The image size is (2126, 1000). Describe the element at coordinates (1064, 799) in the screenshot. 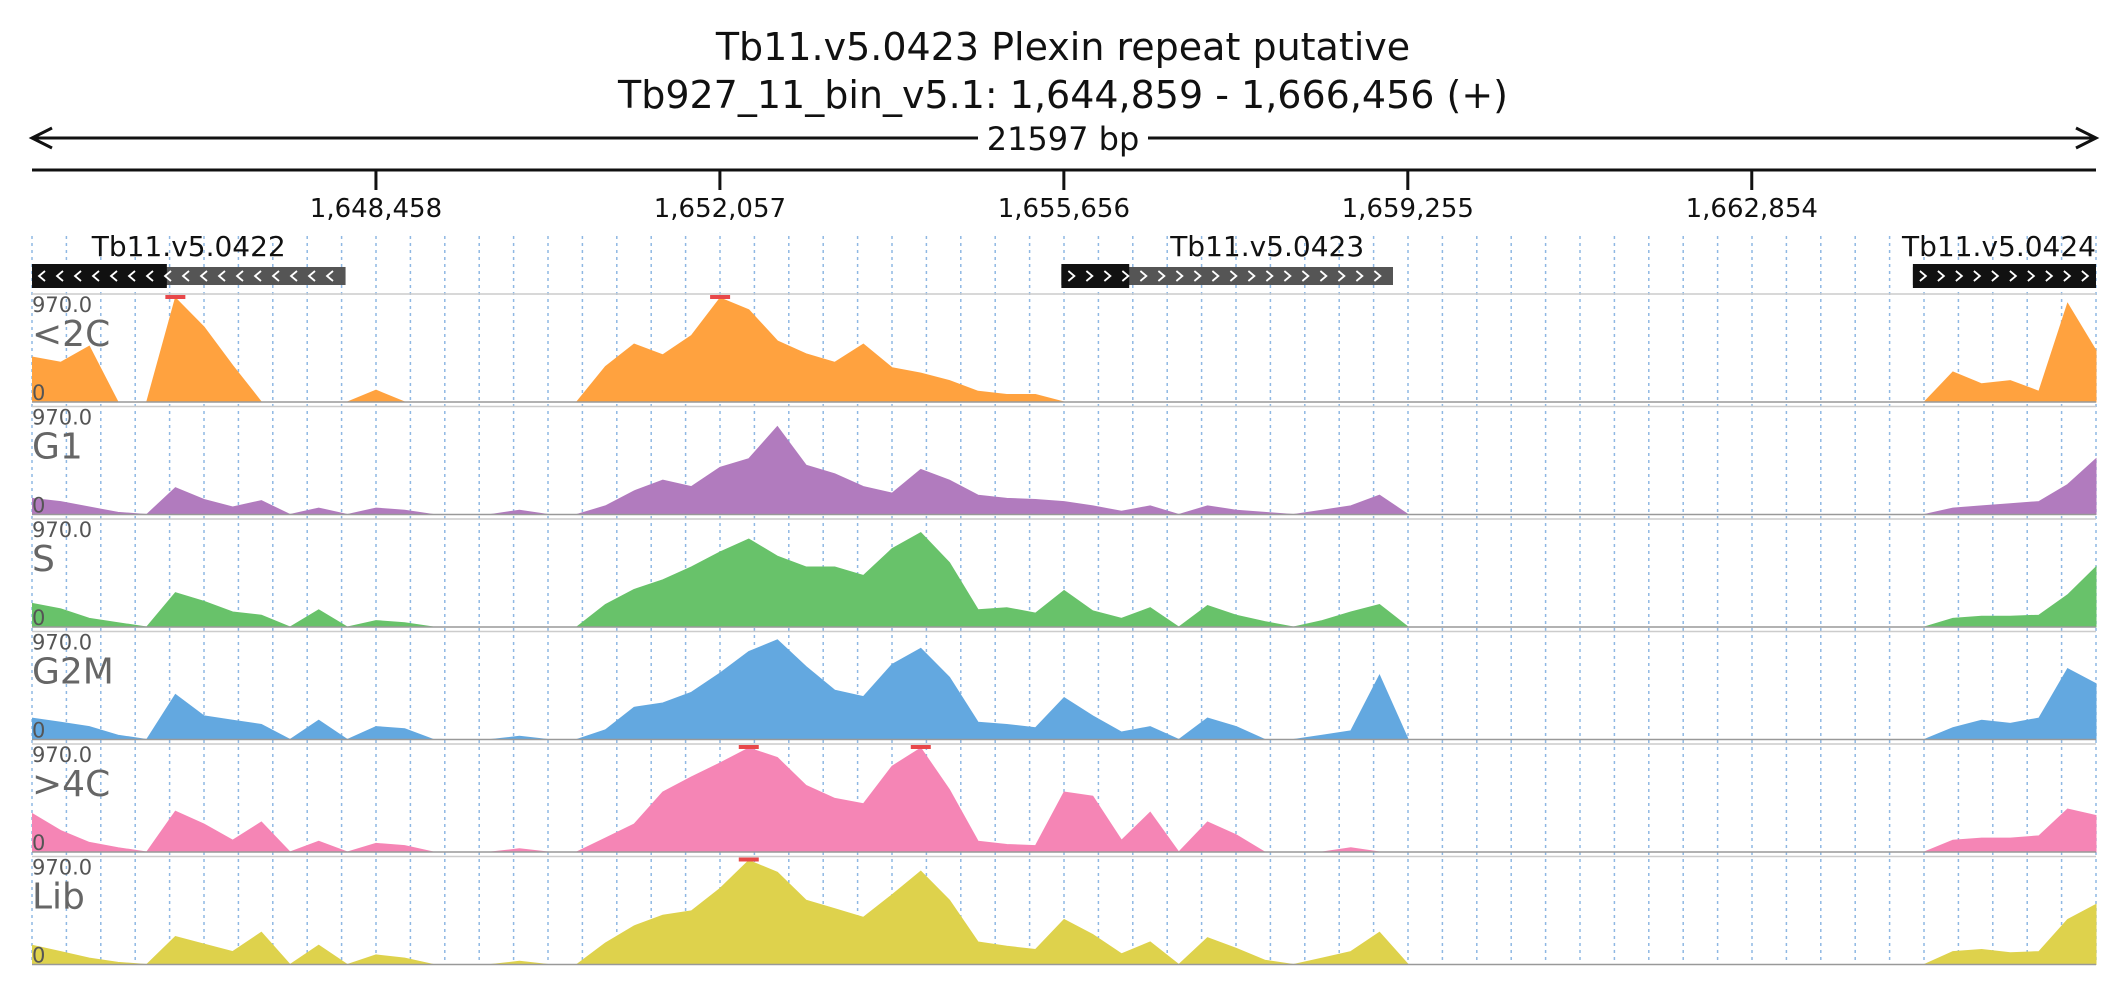

I see `coverage-track: 970.0>4C 0` at that location.